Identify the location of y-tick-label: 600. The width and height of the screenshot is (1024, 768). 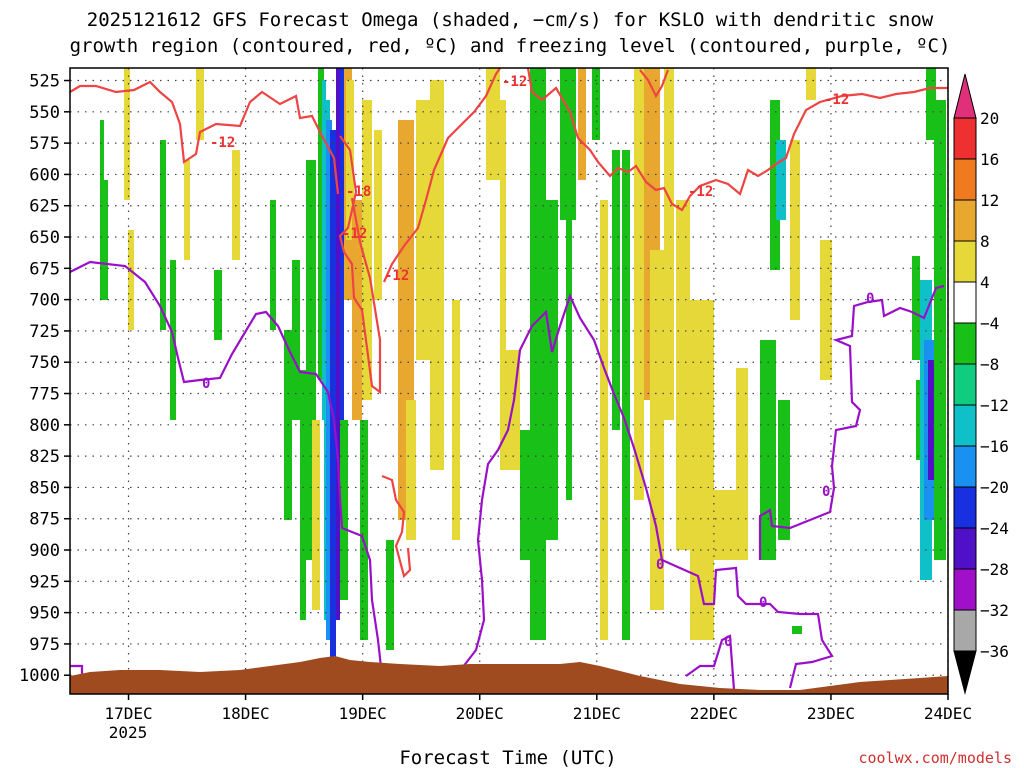
(44, 175).